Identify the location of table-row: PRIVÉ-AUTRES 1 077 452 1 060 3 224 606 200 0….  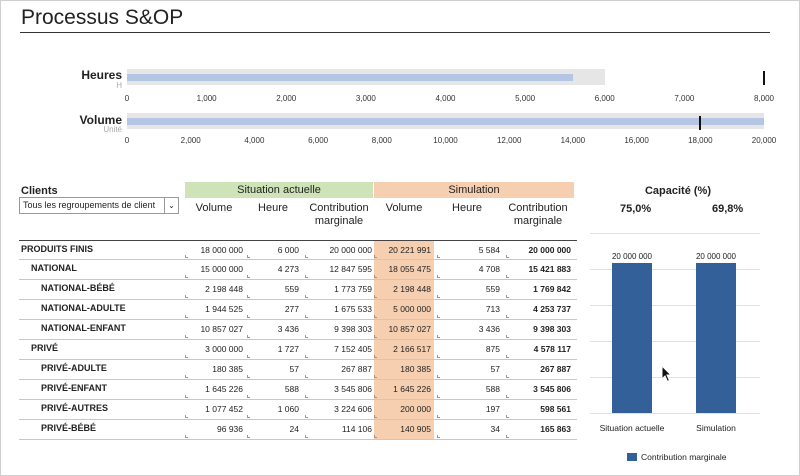
(298, 410).